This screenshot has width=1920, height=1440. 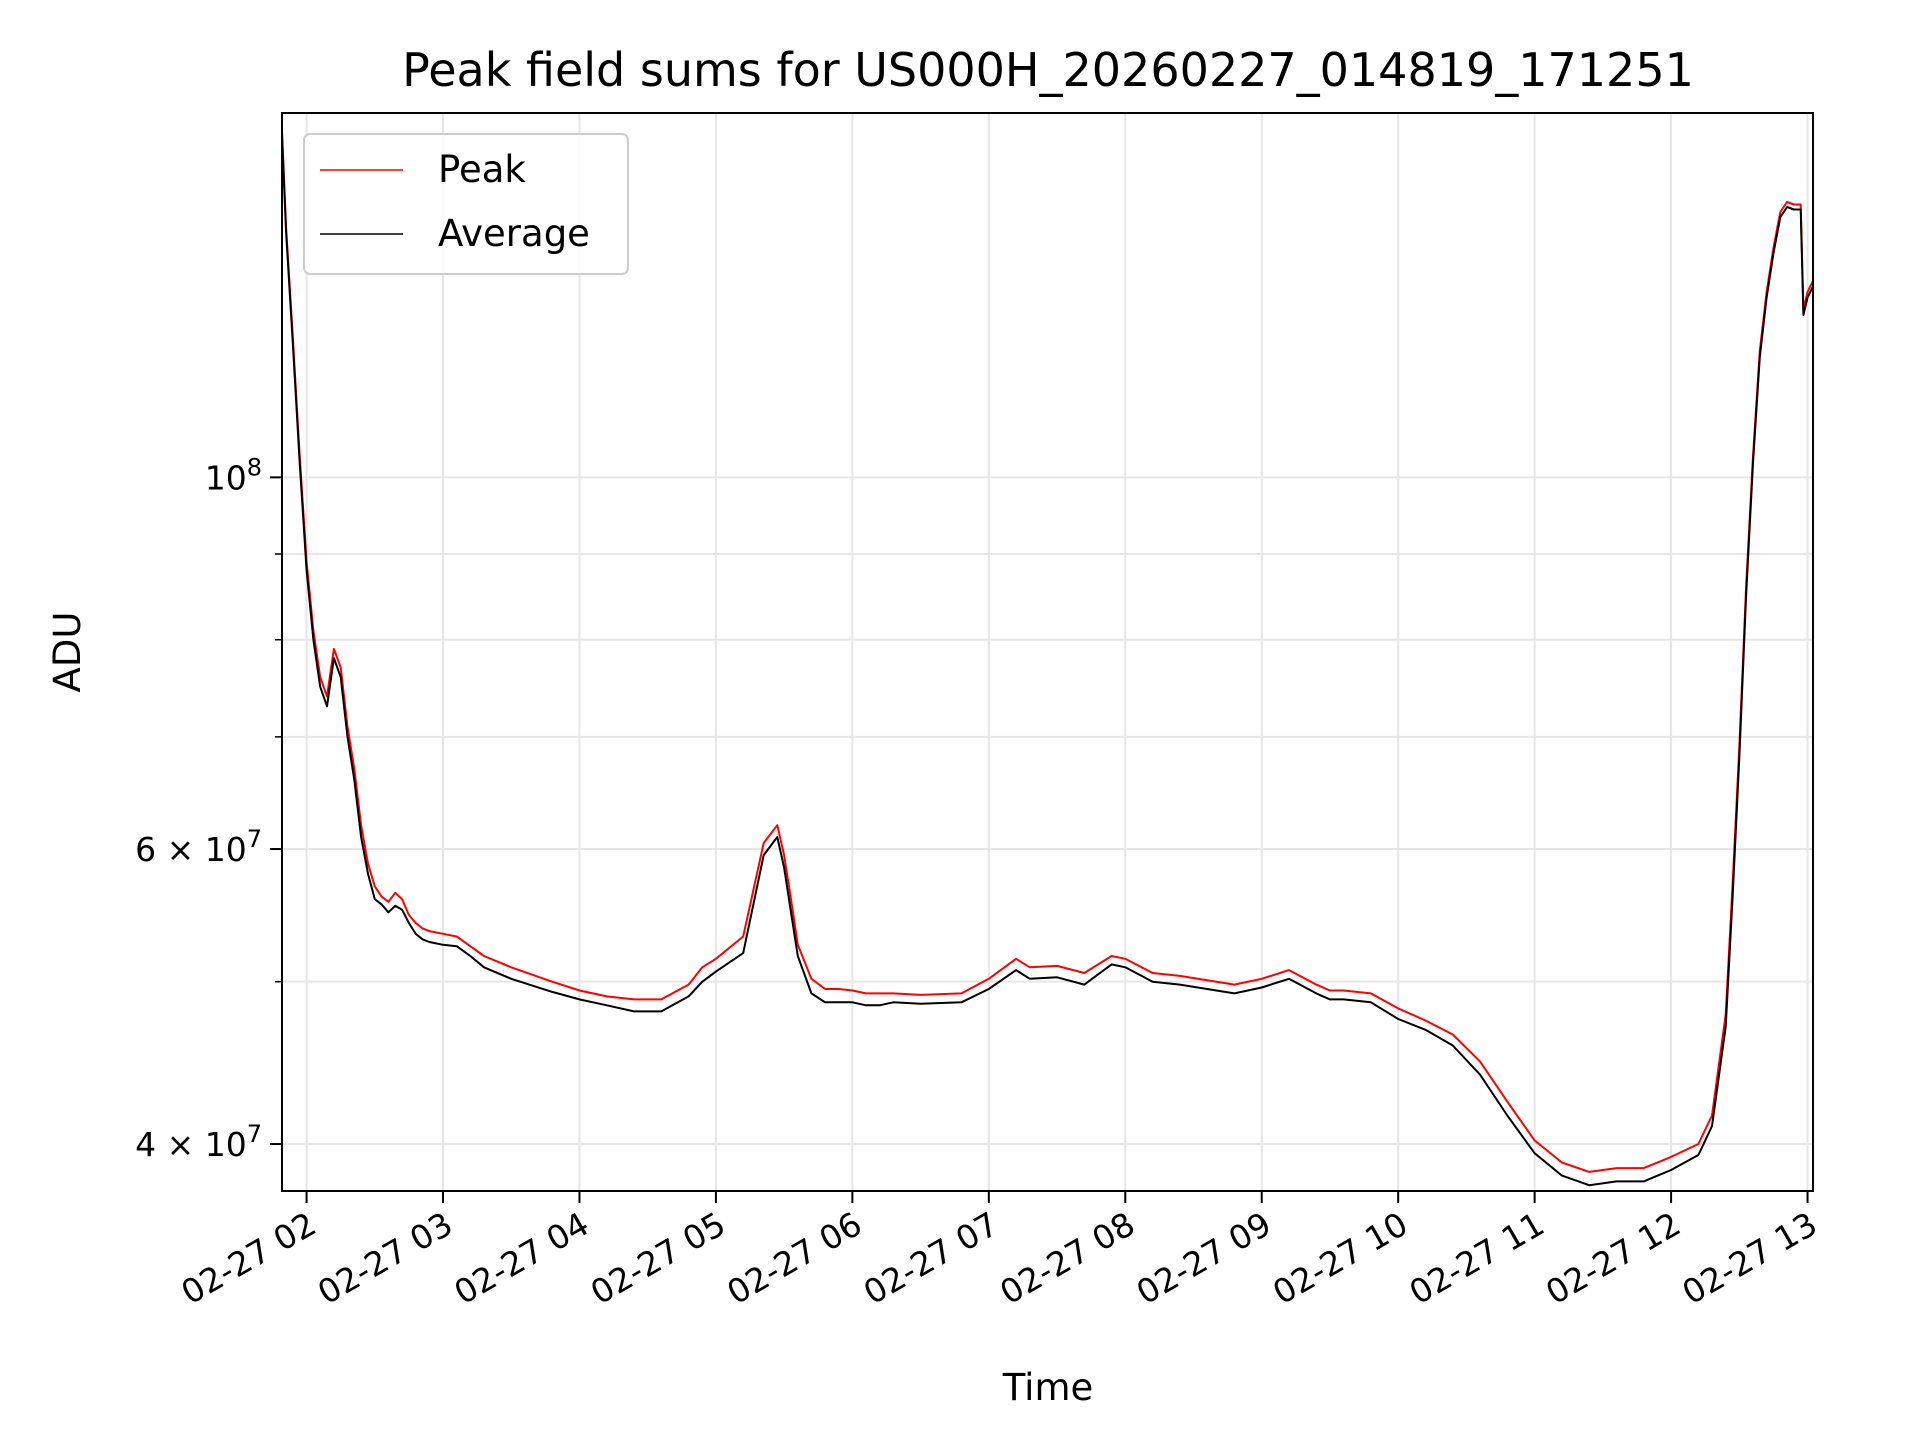 What do you see at coordinates (67, 652) in the screenshot?
I see `y-axis-label: ADU` at bounding box center [67, 652].